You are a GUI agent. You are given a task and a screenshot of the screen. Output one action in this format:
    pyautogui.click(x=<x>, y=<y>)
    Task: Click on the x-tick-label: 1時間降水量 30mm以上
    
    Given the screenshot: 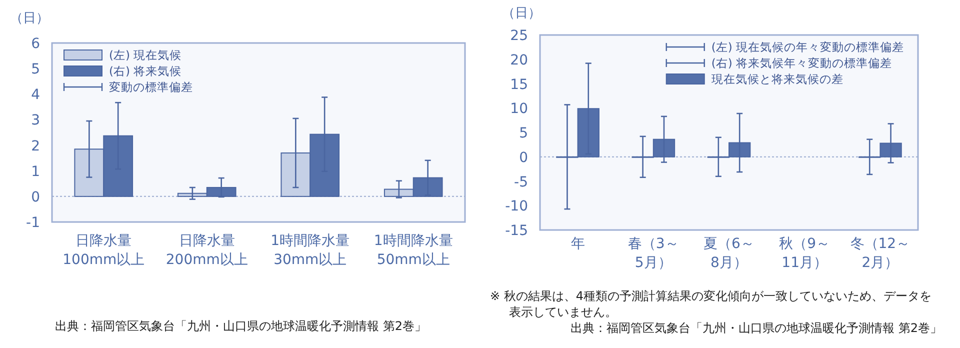 What is the action you would take?
    pyautogui.click(x=310, y=251)
    